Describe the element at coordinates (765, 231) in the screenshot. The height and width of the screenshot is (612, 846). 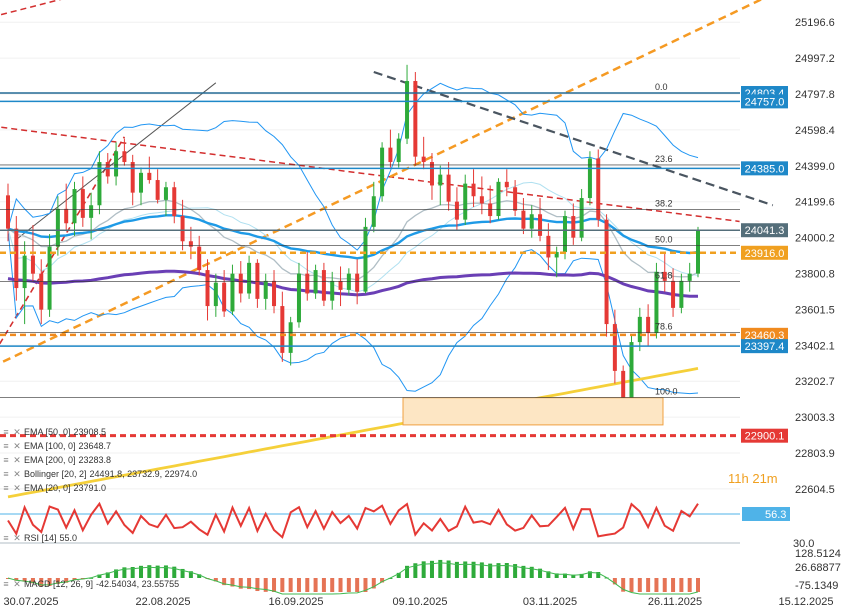
I see `price-tag-label: 24041.3` at that location.